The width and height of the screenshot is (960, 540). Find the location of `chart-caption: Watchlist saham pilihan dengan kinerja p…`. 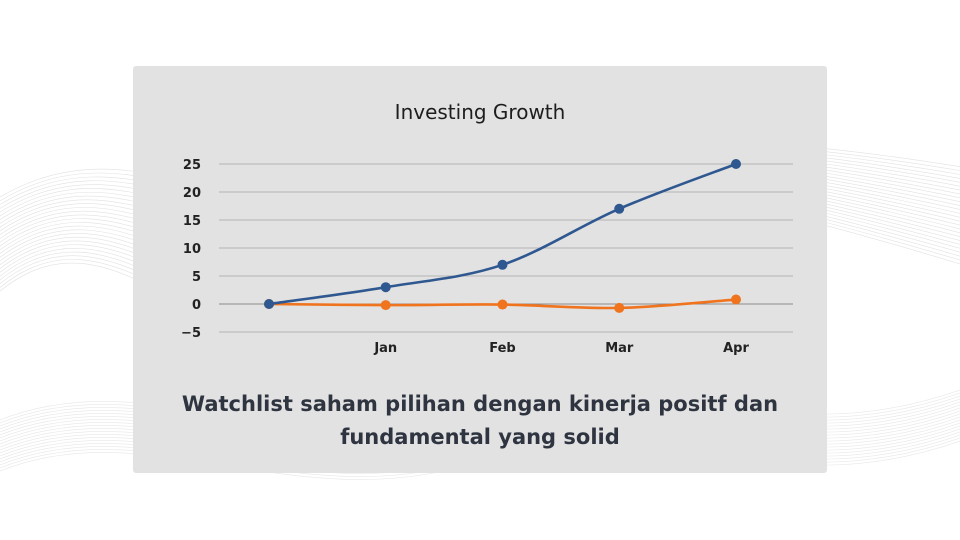

chart-caption: Watchlist saham pilihan dengan kinerja p… is located at coordinates (480, 420).